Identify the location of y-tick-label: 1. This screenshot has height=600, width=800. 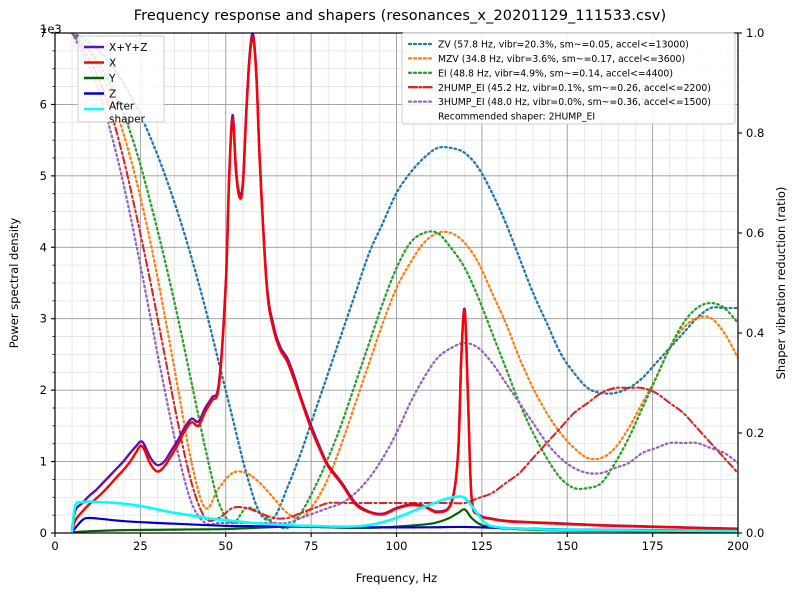
(43, 462).